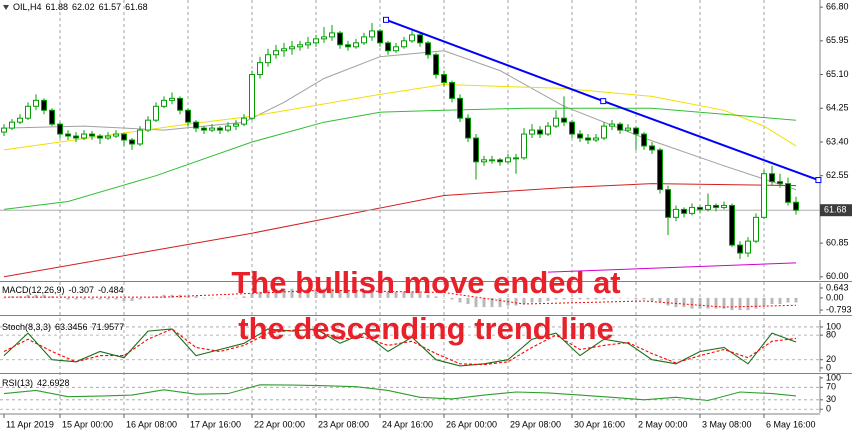 This screenshot has width=852, height=436. What do you see at coordinates (727, 424) in the screenshot?
I see `x-tick-label: 3 May 08:00` at bounding box center [727, 424].